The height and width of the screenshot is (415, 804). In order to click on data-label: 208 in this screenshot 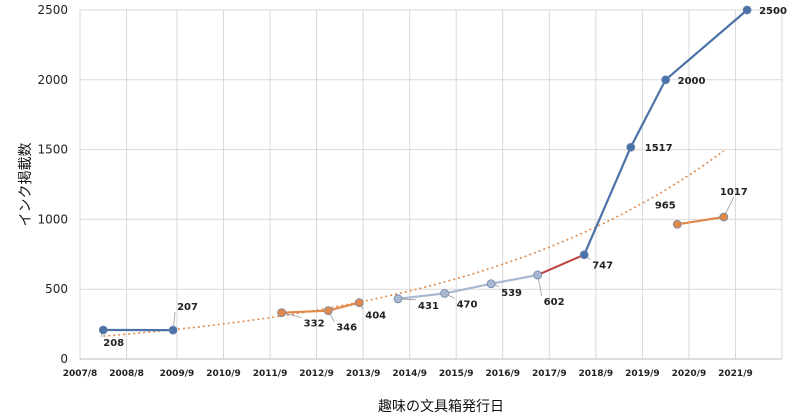, I will do `click(113, 343)`.